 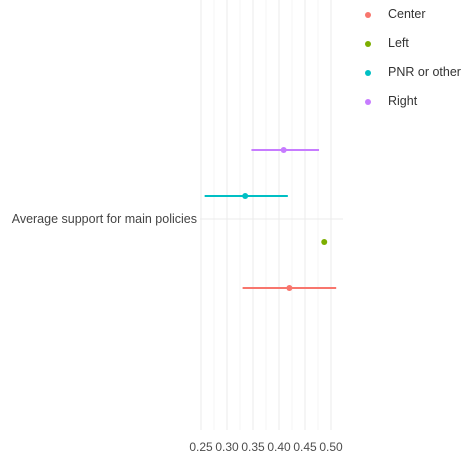 What do you see at coordinates (245, 196) in the screenshot?
I see `point-pnr-or-other` at bounding box center [245, 196].